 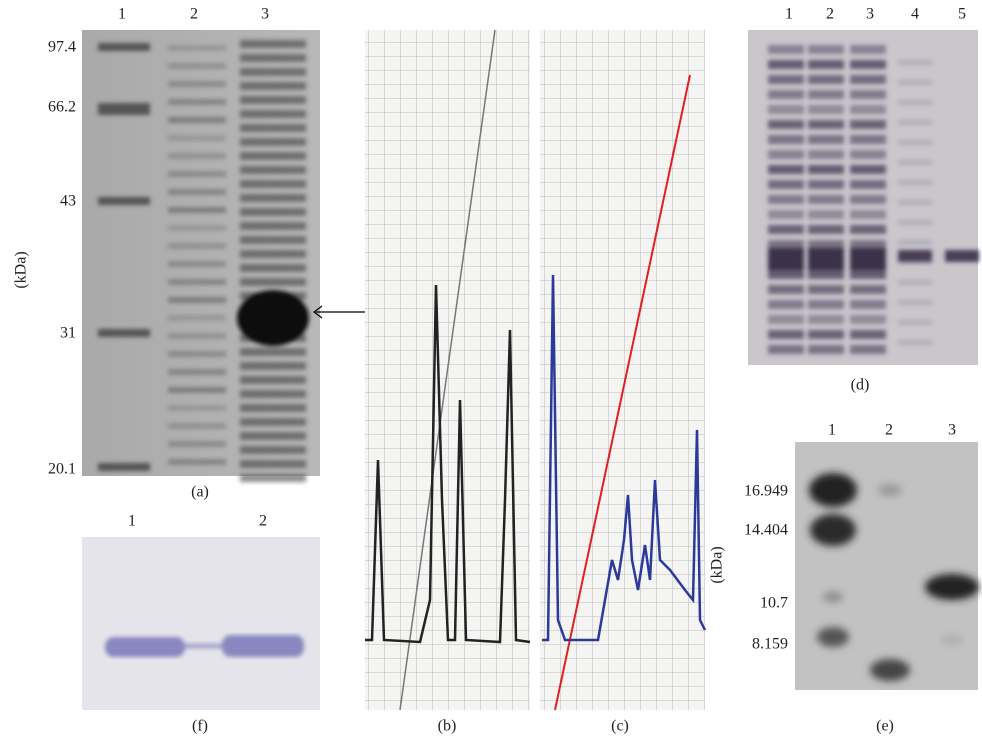 I want to click on caption: (d), so click(x=860, y=385).